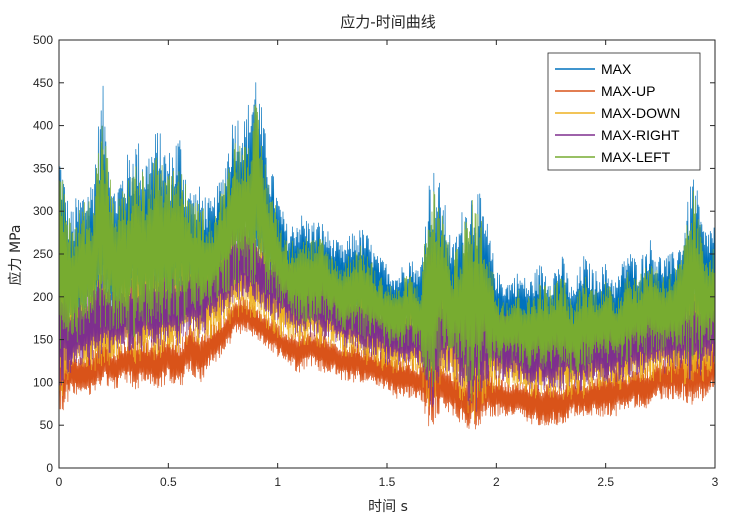 This screenshot has height=520, width=733. What do you see at coordinates (43, 126) in the screenshot?
I see `y-tick-label: 400` at bounding box center [43, 126].